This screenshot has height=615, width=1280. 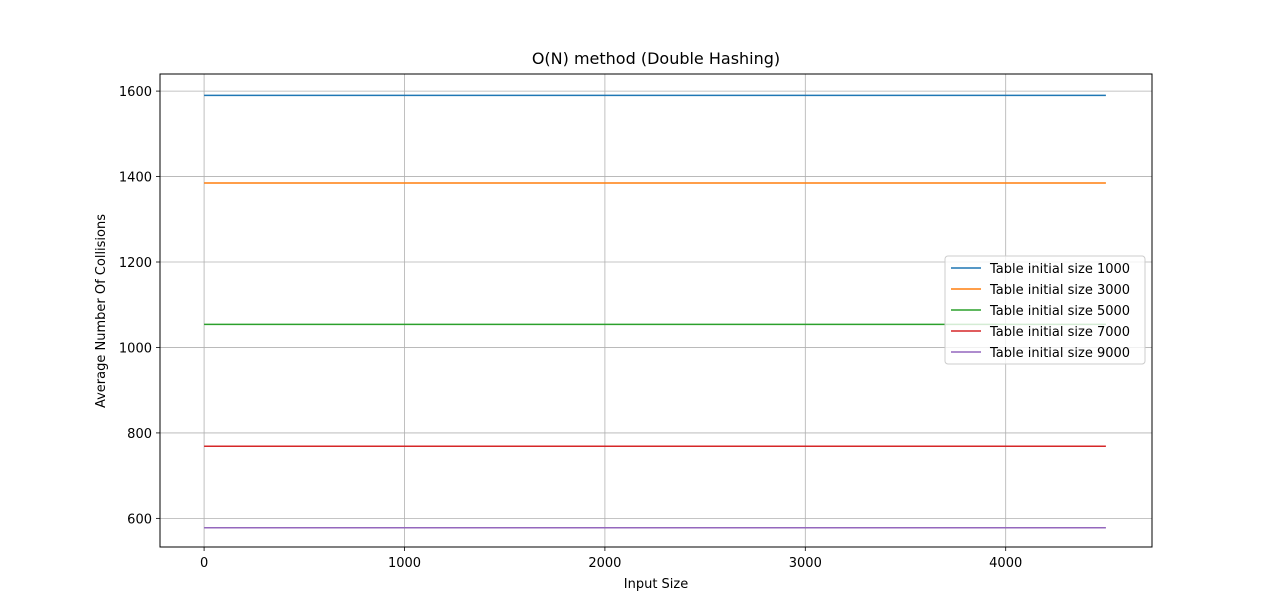 I want to click on legend-box, so click(x=1045, y=310).